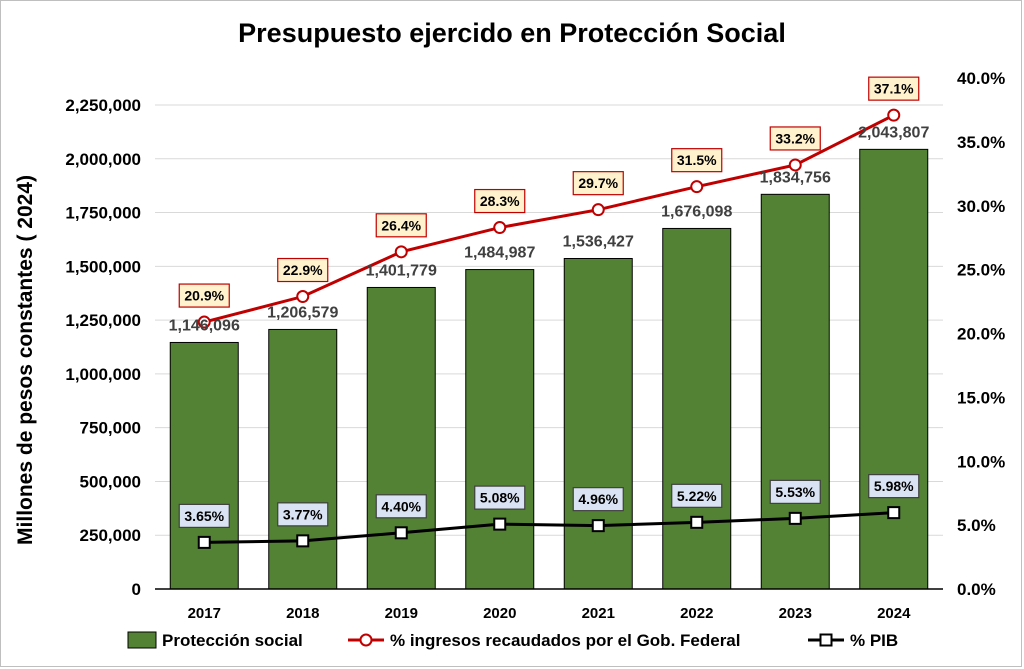 This screenshot has width=1024, height=669. I want to click on x-tick-label: 2020, so click(499, 613).